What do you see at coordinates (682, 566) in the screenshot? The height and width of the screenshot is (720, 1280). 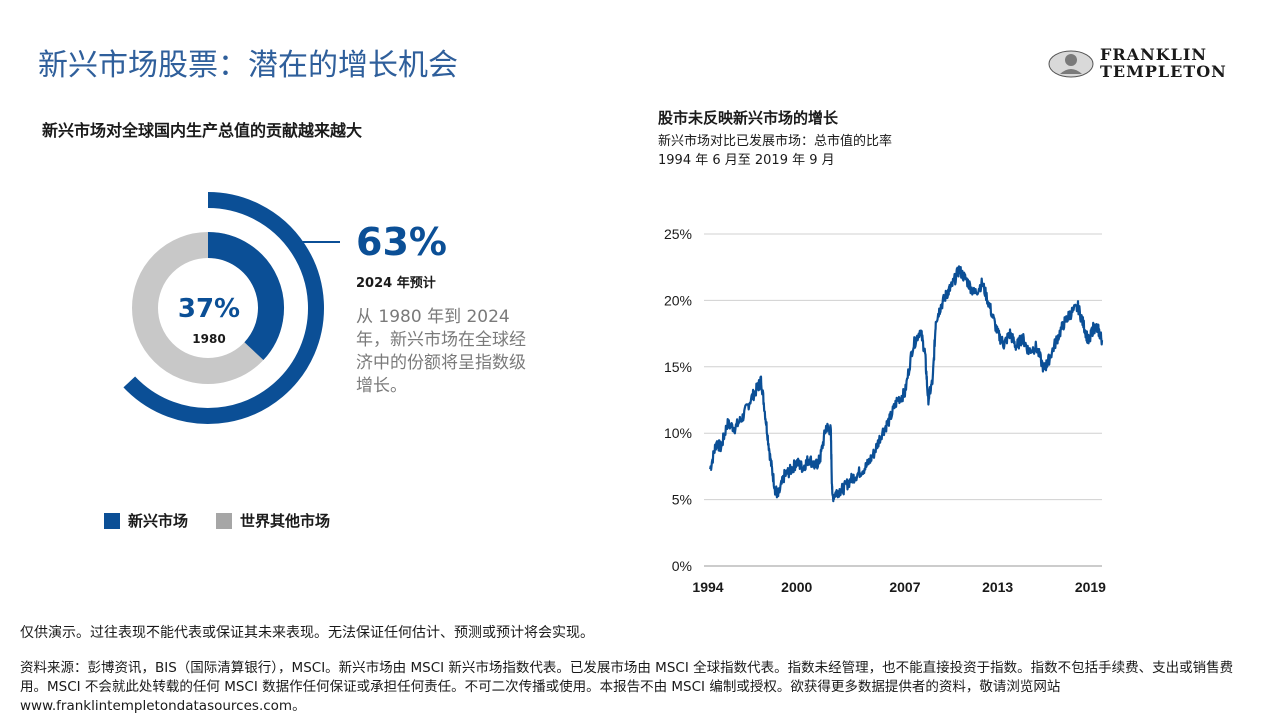 I see `y-tick-label: 0%` at bounding box center [682, 566].